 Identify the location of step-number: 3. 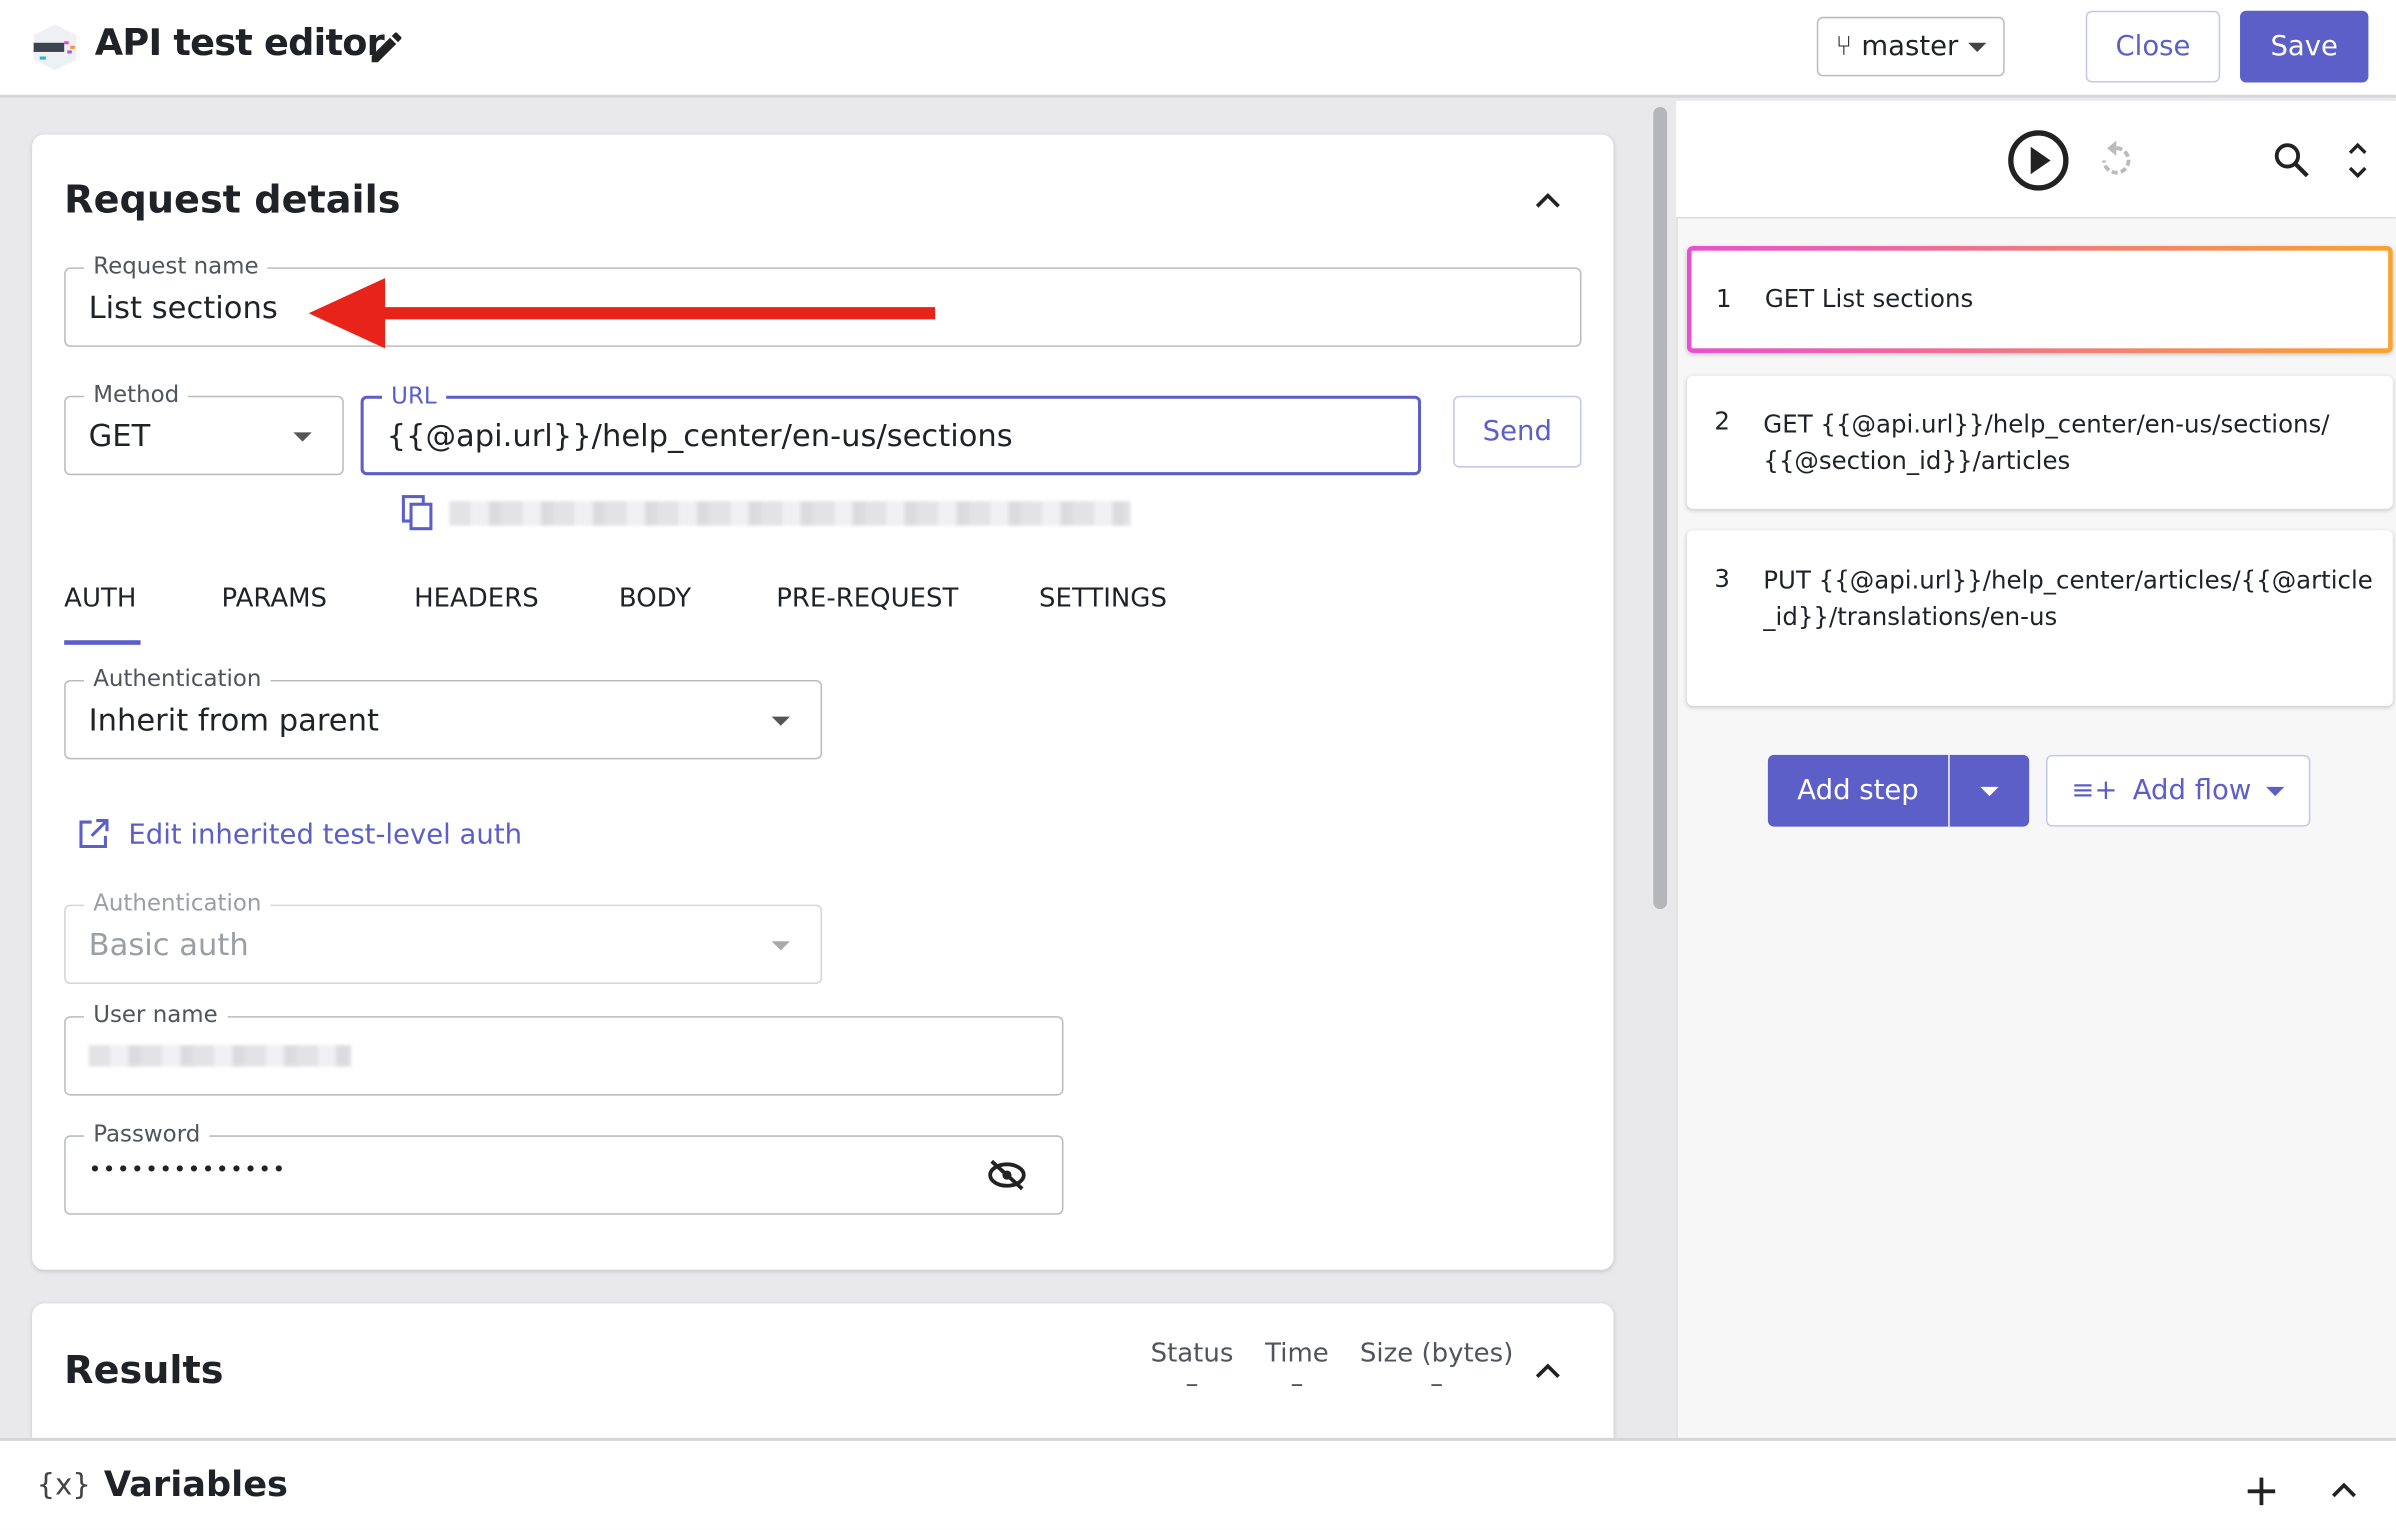
(1722, 578).